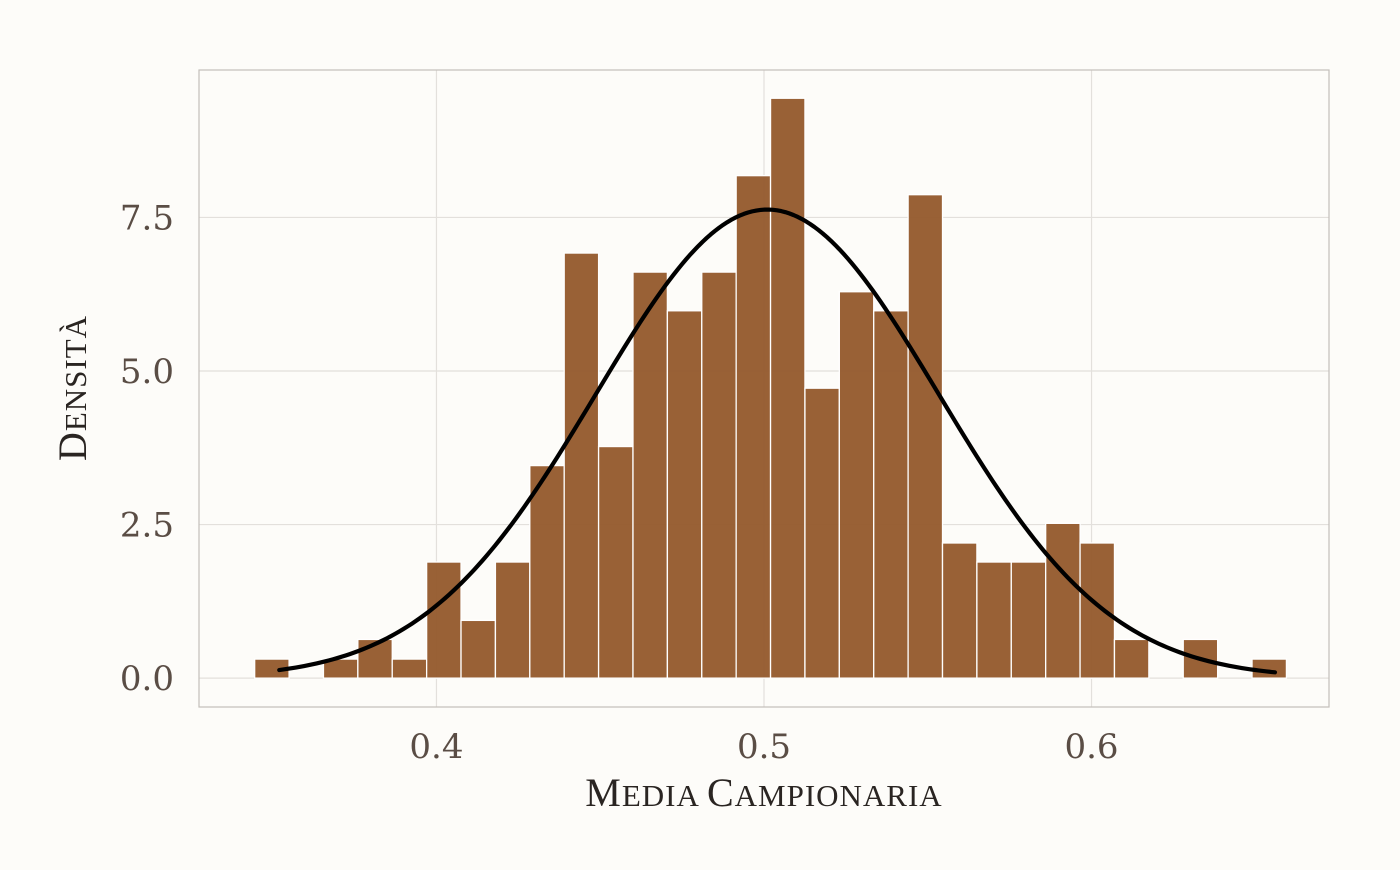 The image size is (1400, 870). What do you see at coordinates (72, 388) in the screenshot?
I see `y-axis-title: DENSITÀ` at bounding box center [72, 388].